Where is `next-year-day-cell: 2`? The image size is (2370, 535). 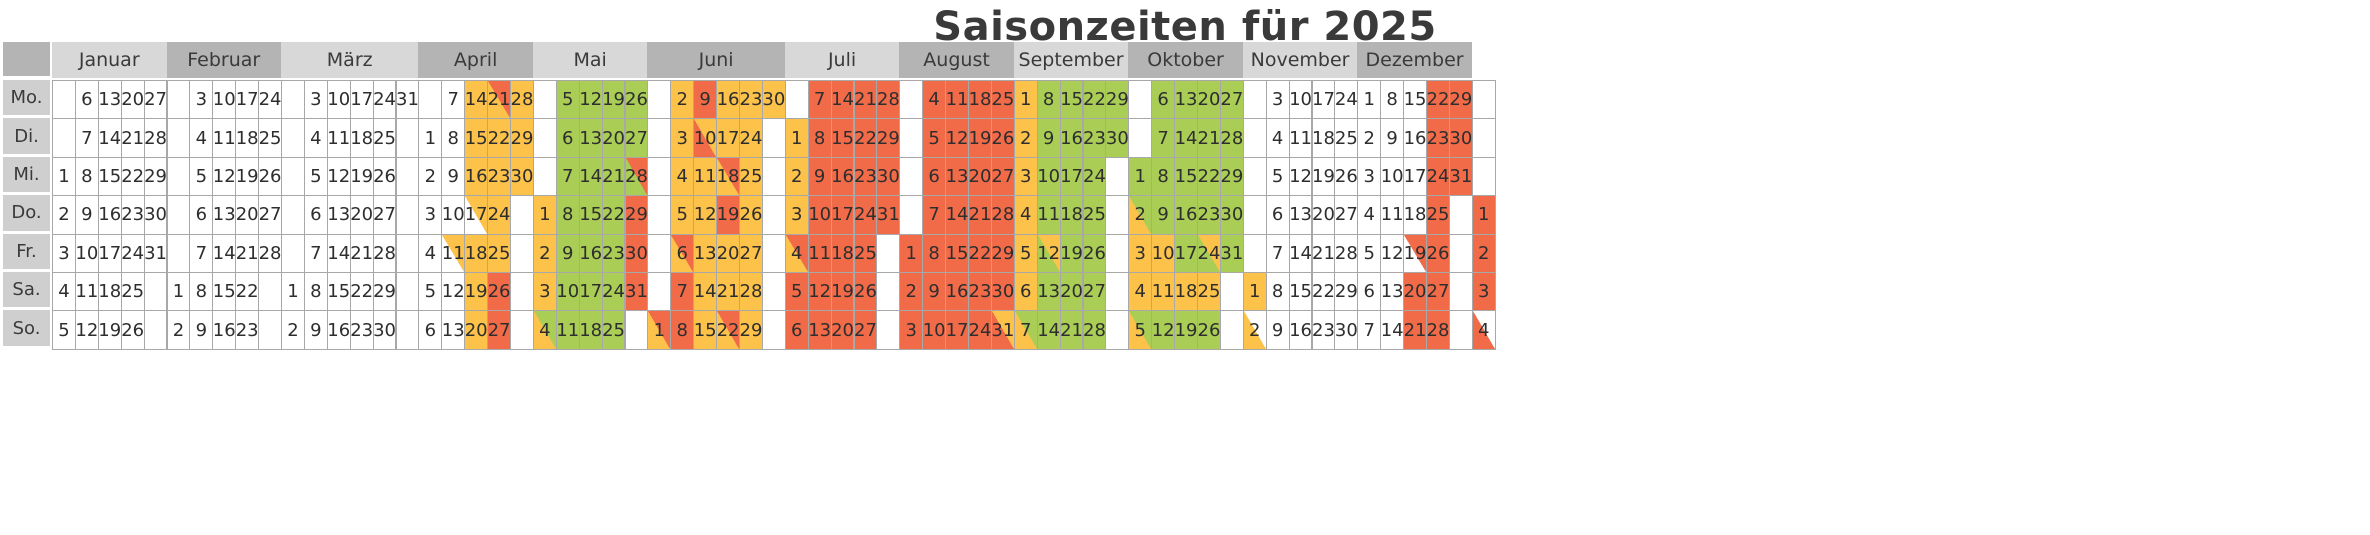 next-year-day-cell: 2 is located at coordinates (1483, 253).